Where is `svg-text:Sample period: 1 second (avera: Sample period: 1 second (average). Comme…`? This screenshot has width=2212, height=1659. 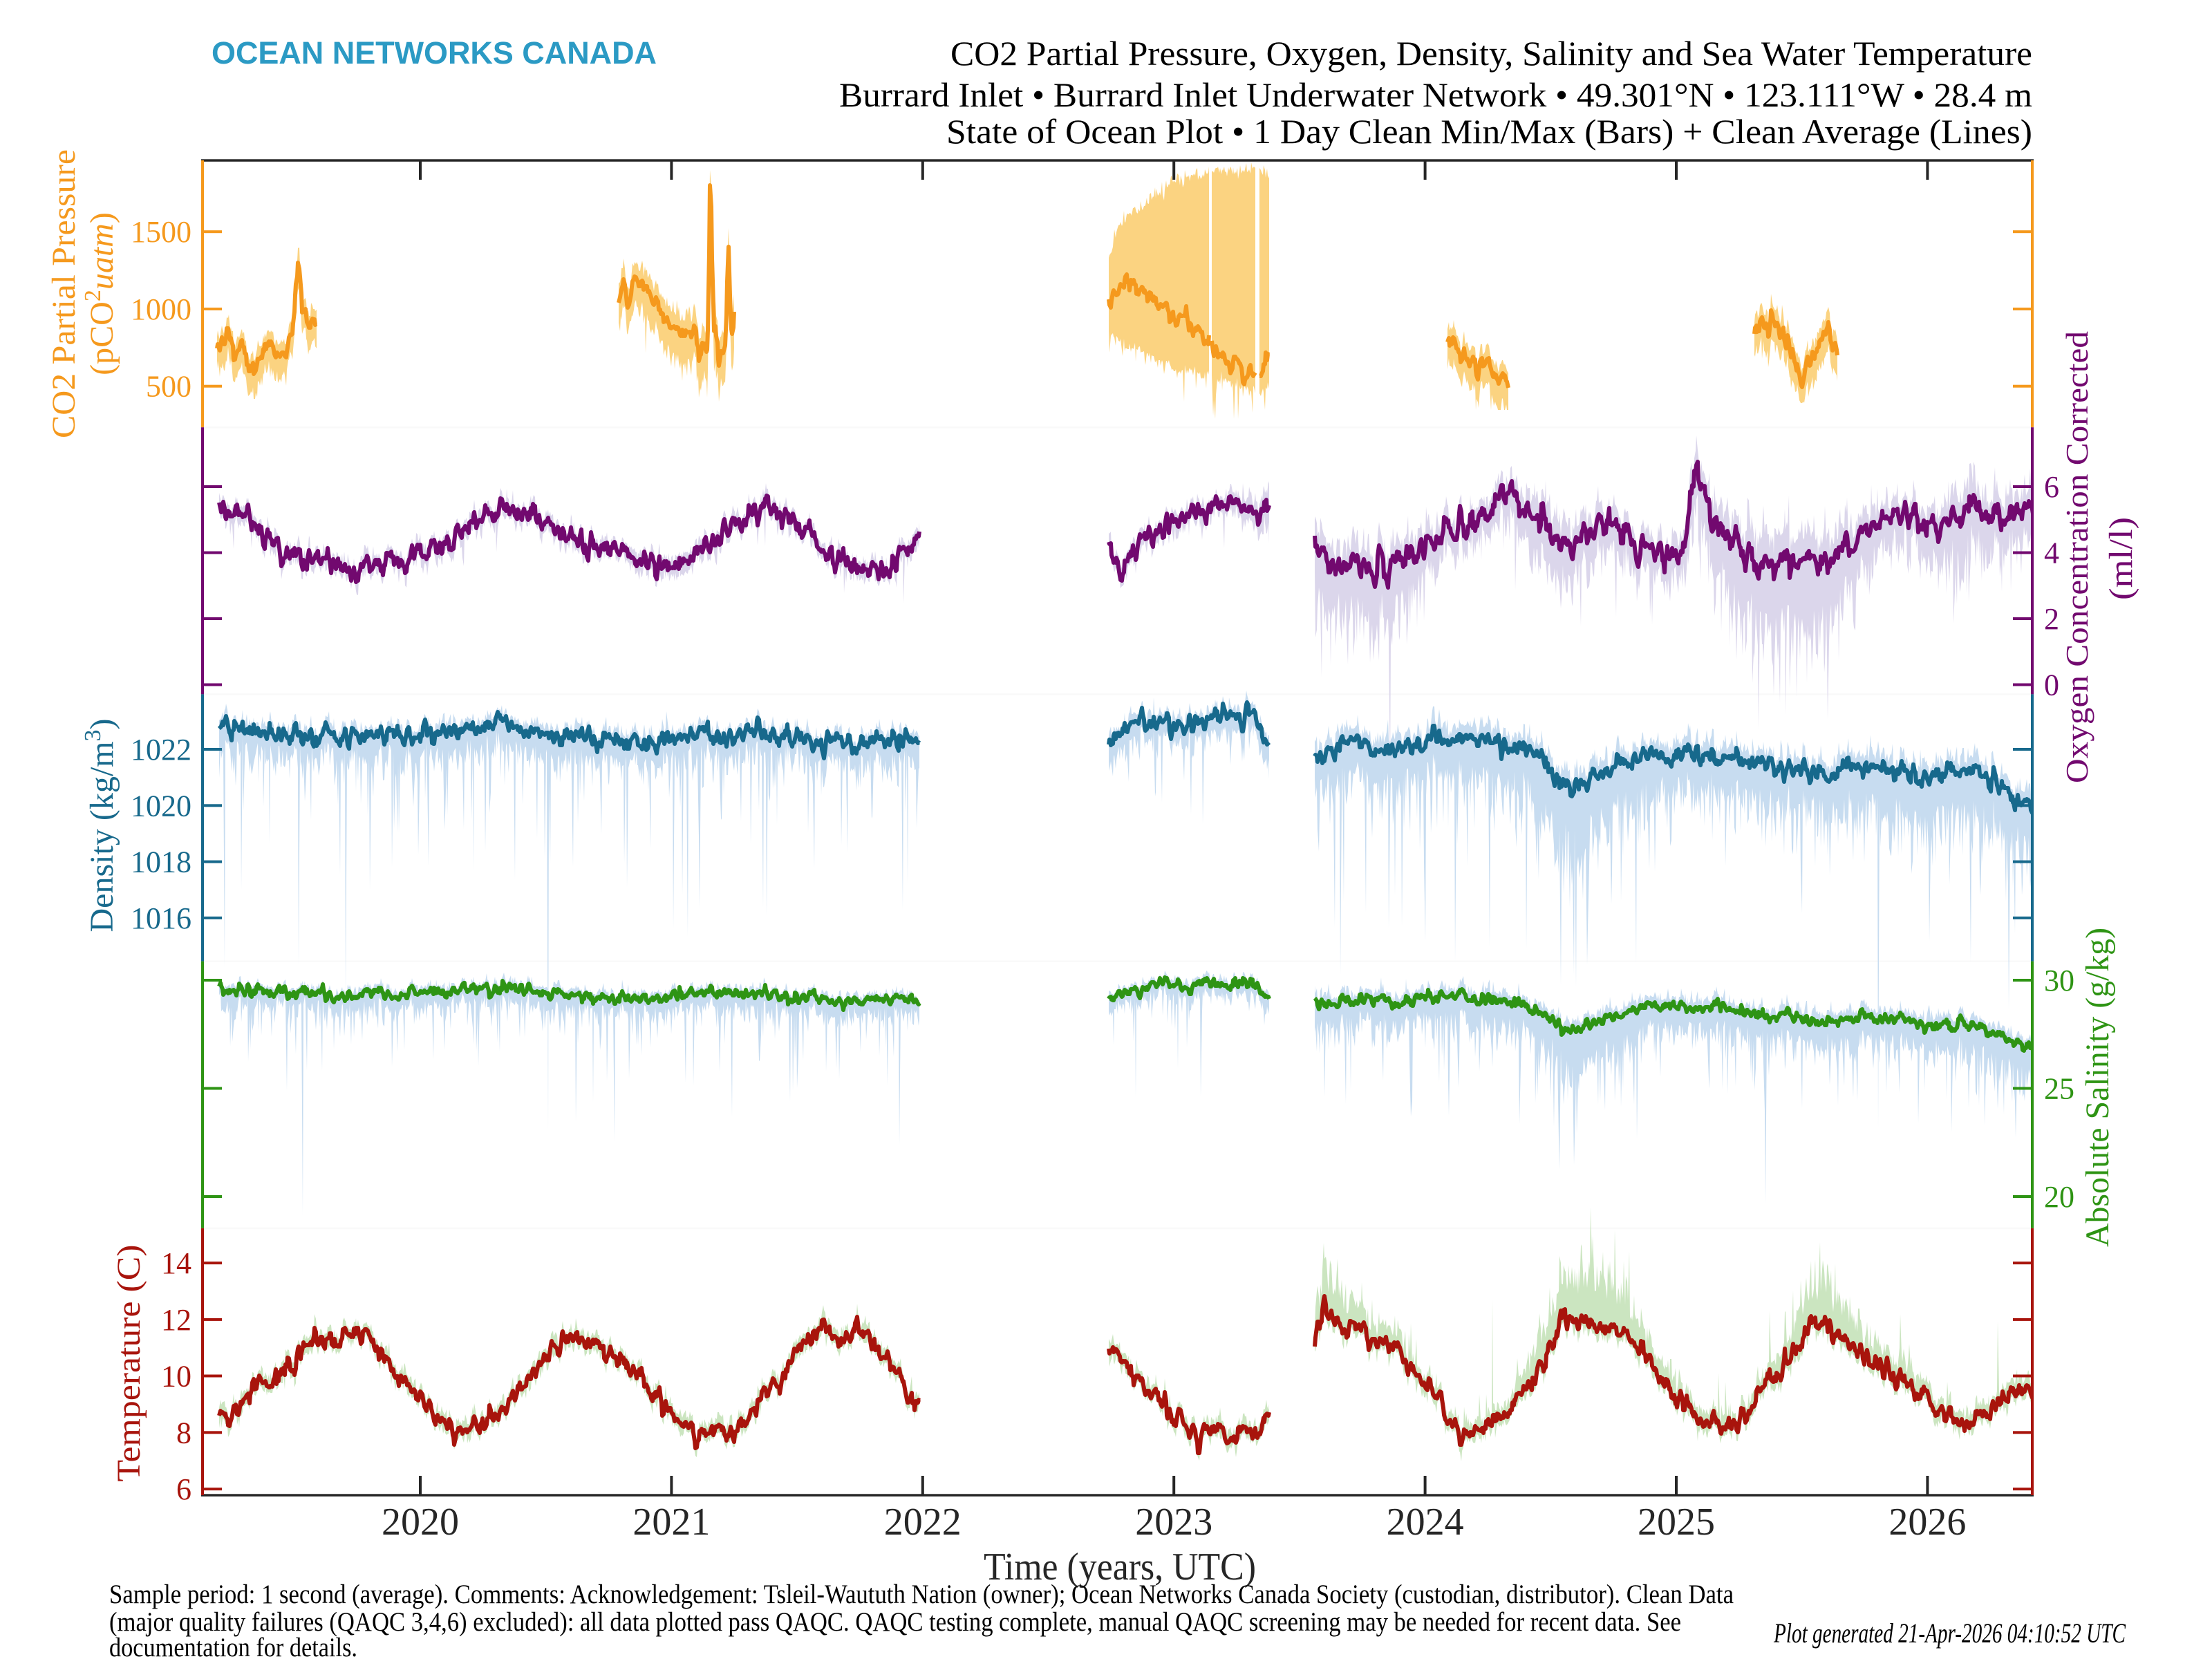 svg-text:Sample period: 1 second (avera: Sample period: 1 second (average). Comme… is located at coordinates (922, 1595).